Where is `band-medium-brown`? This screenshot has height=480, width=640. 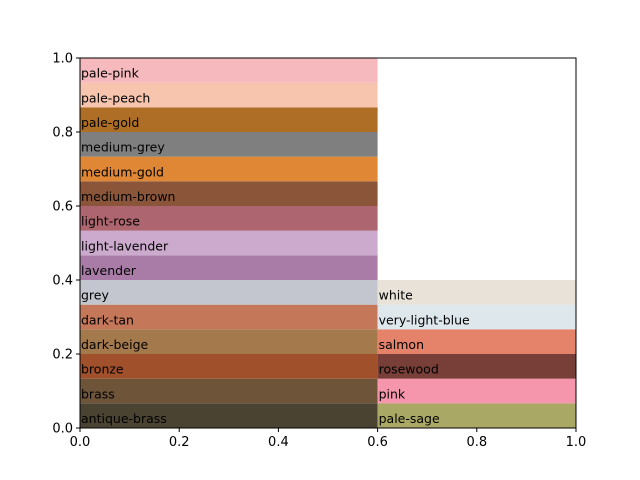
band-medium-brown is located at coordinates (229, 193).